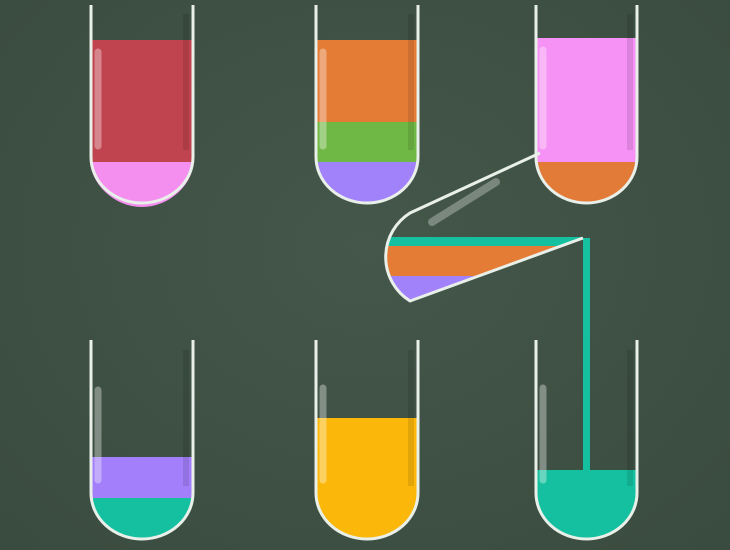 The image size is (730, 550). What do you see at coordinates (142, 517) in the screenshot?
I see `tube-4-liquid-teal` at bounding box center [142, 517].